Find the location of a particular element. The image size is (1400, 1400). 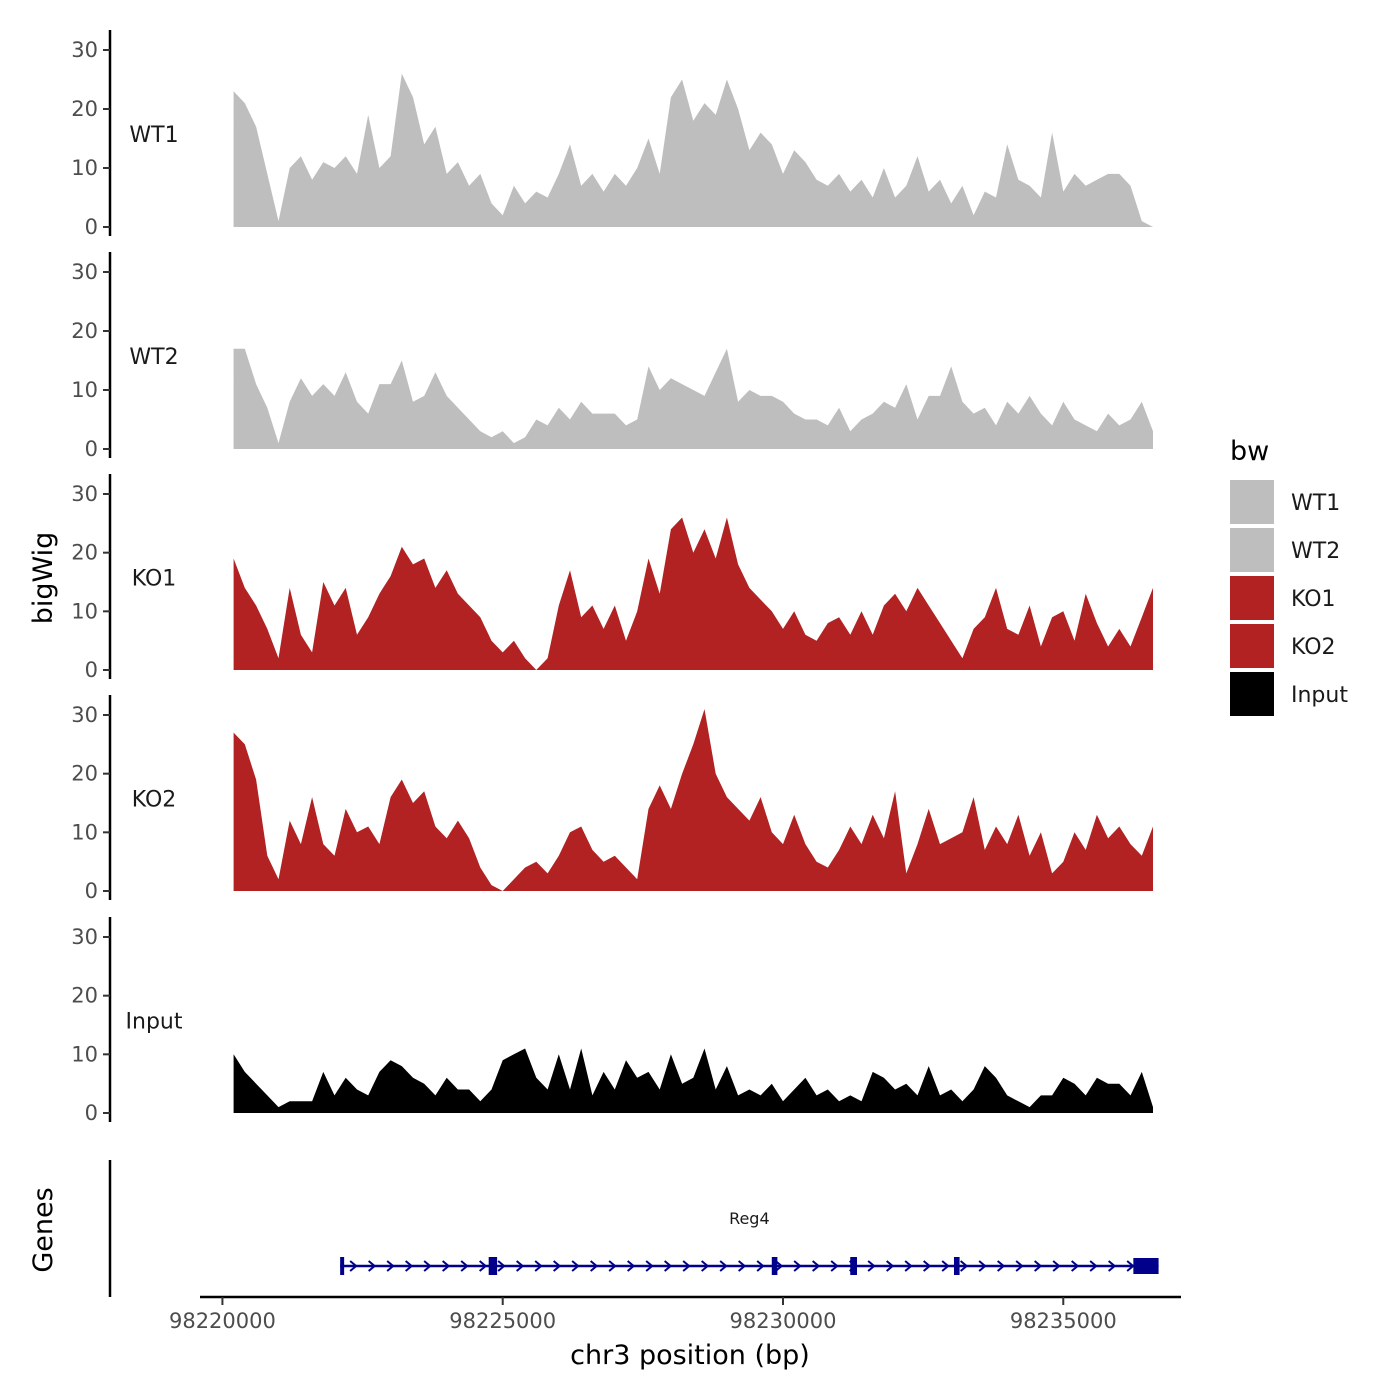

x-tick-label: 98235000 is located at coordinates (1063, 1321).